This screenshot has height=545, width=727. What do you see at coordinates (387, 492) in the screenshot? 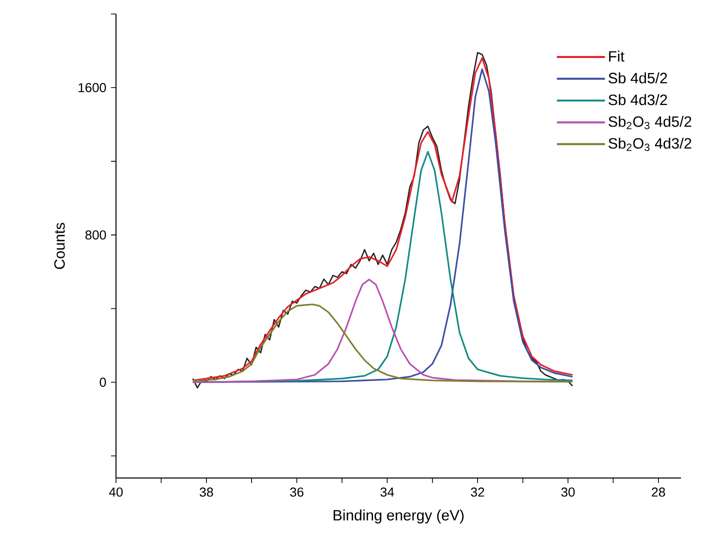
I see `x-tick-label: 34` at bounding box center [387, 492].